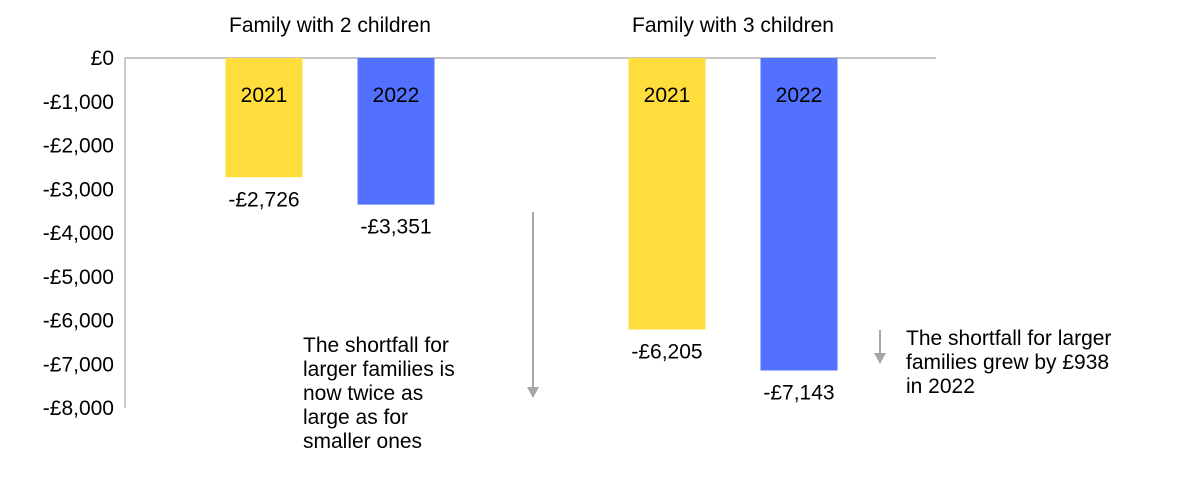 This screenshot has height=481, width=1183. Describe the element at coordinates (78, 277) in the screenshot. I see `y-tick-label: -£5,000` at that location.